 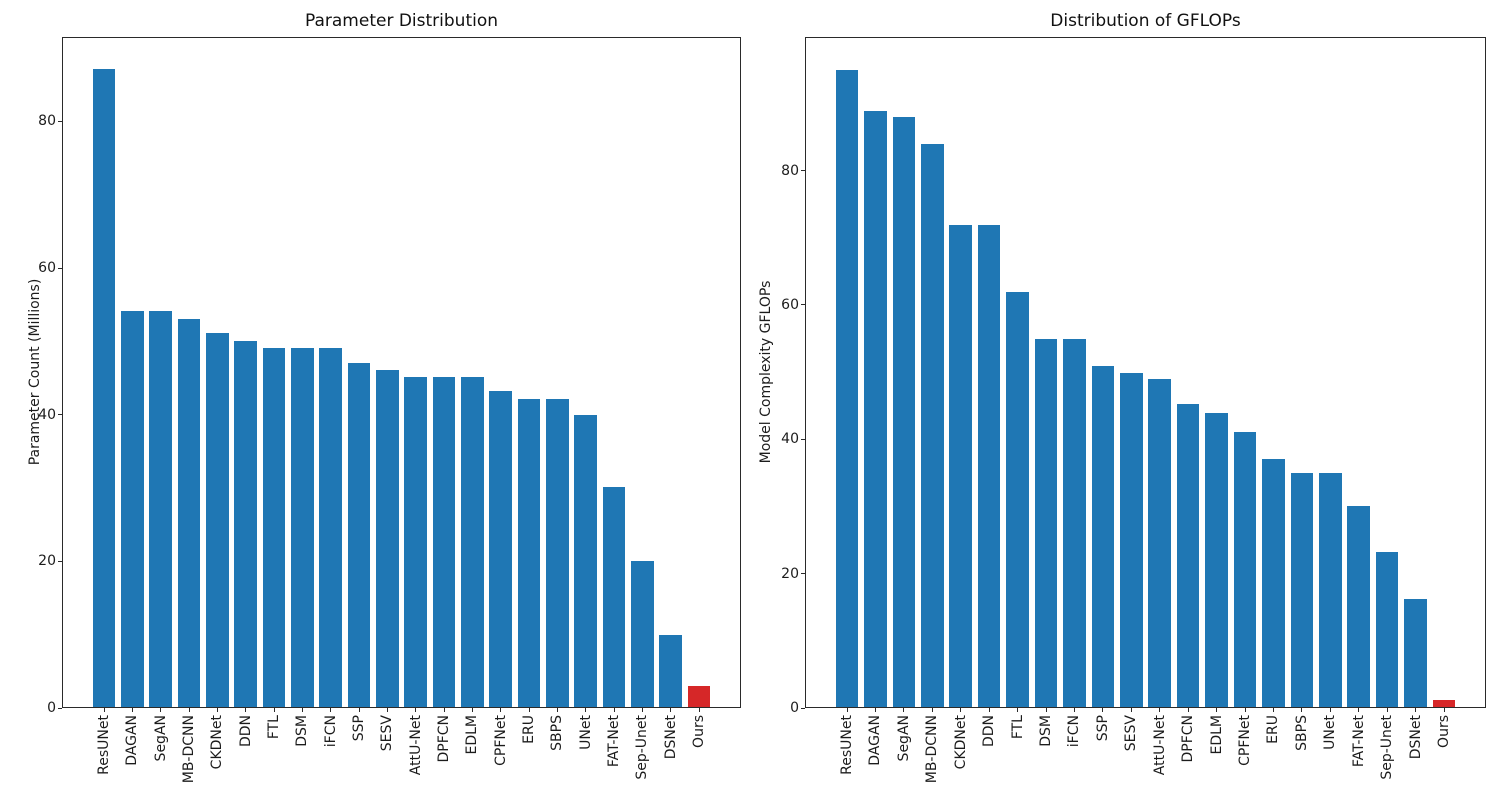 What do you see at coordinates (790, 439) in the screenshot?
I see `y-tick-label: 40` at bounding box center [790, 439].